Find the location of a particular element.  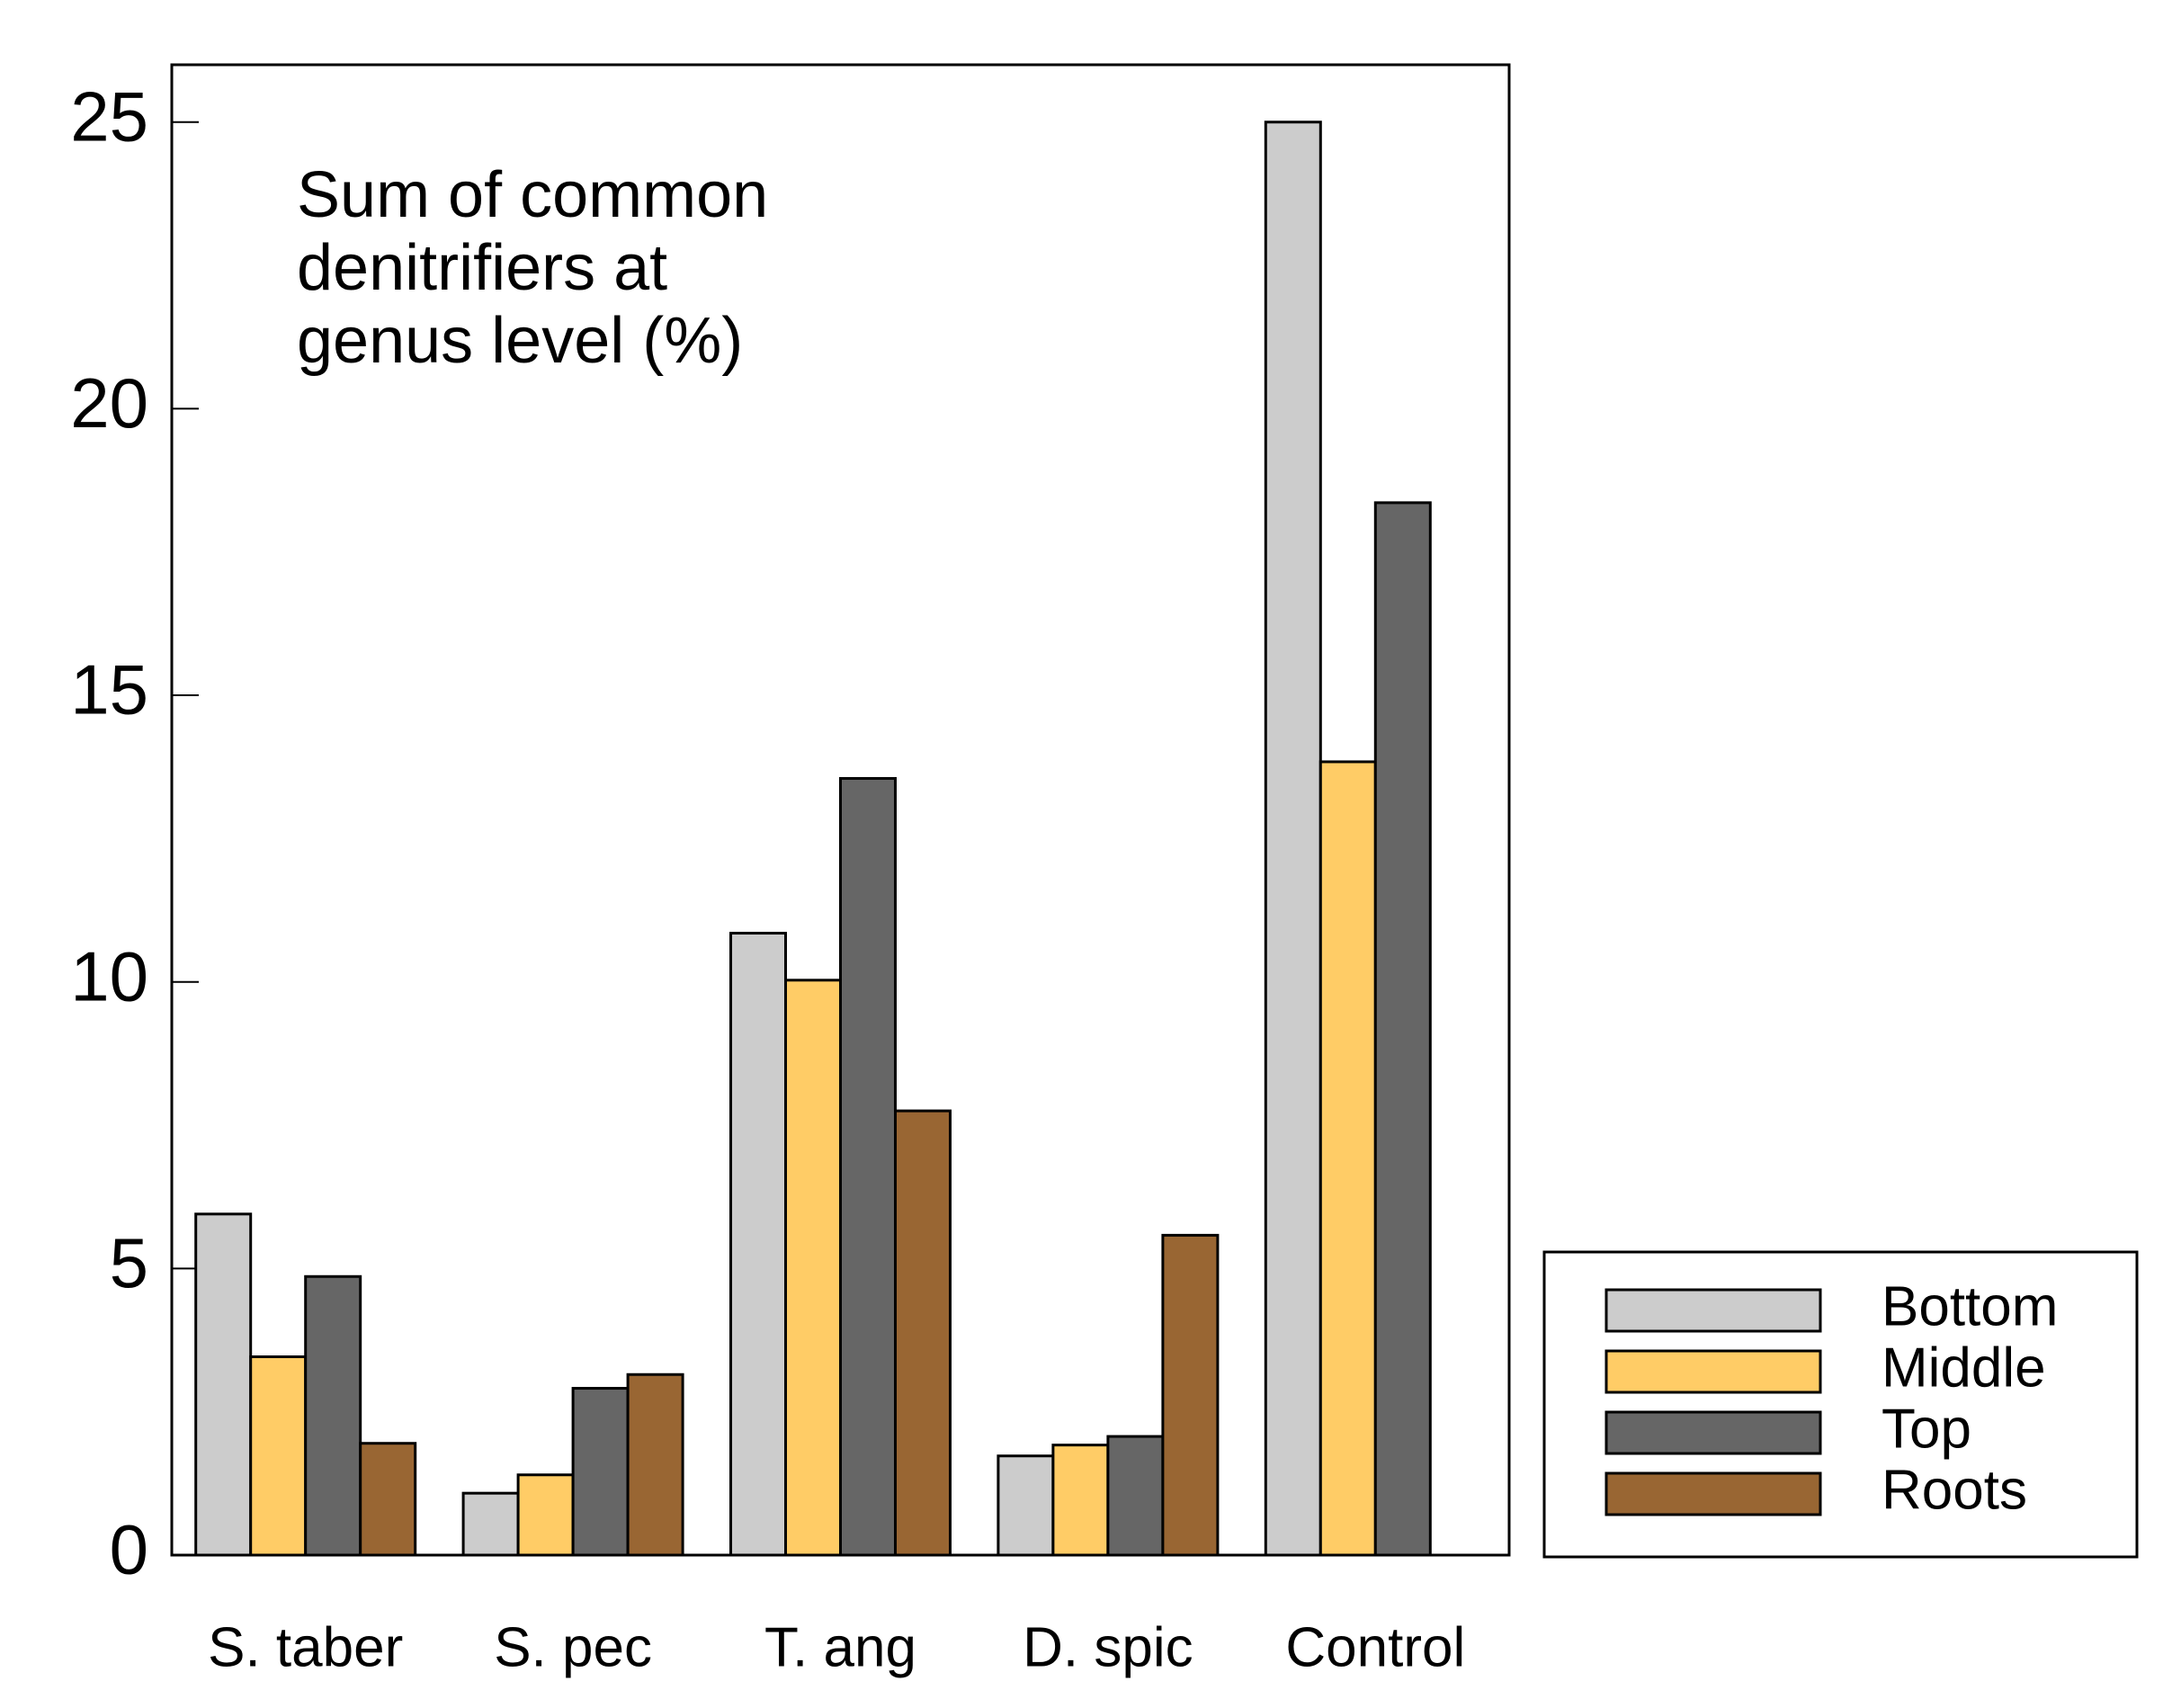

x-tick-label: S. taber is located at coordinates (306, 1647).